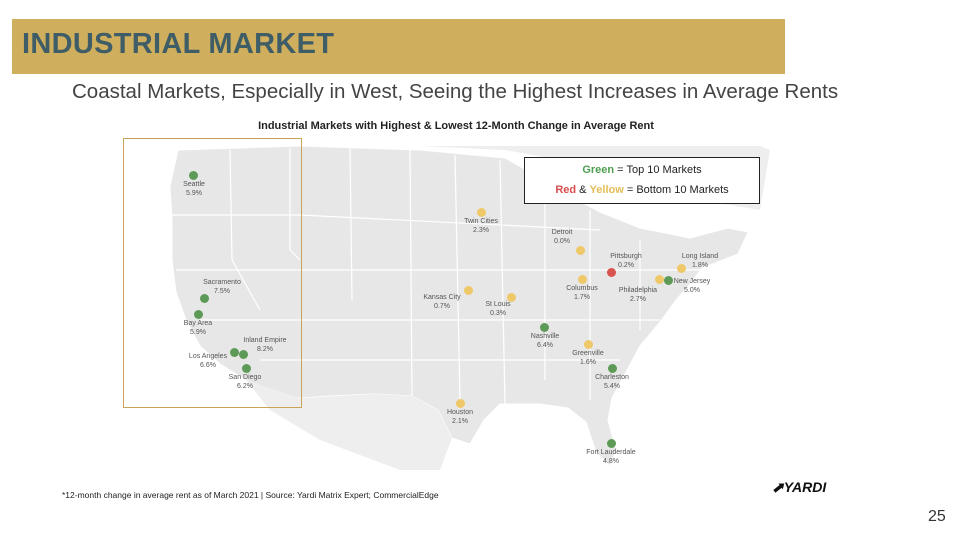 This screenshot has height=540, width=960. Describe the element at coordinates (194, 184) in the screenshot. I see `market-name: Seattle` at that location.